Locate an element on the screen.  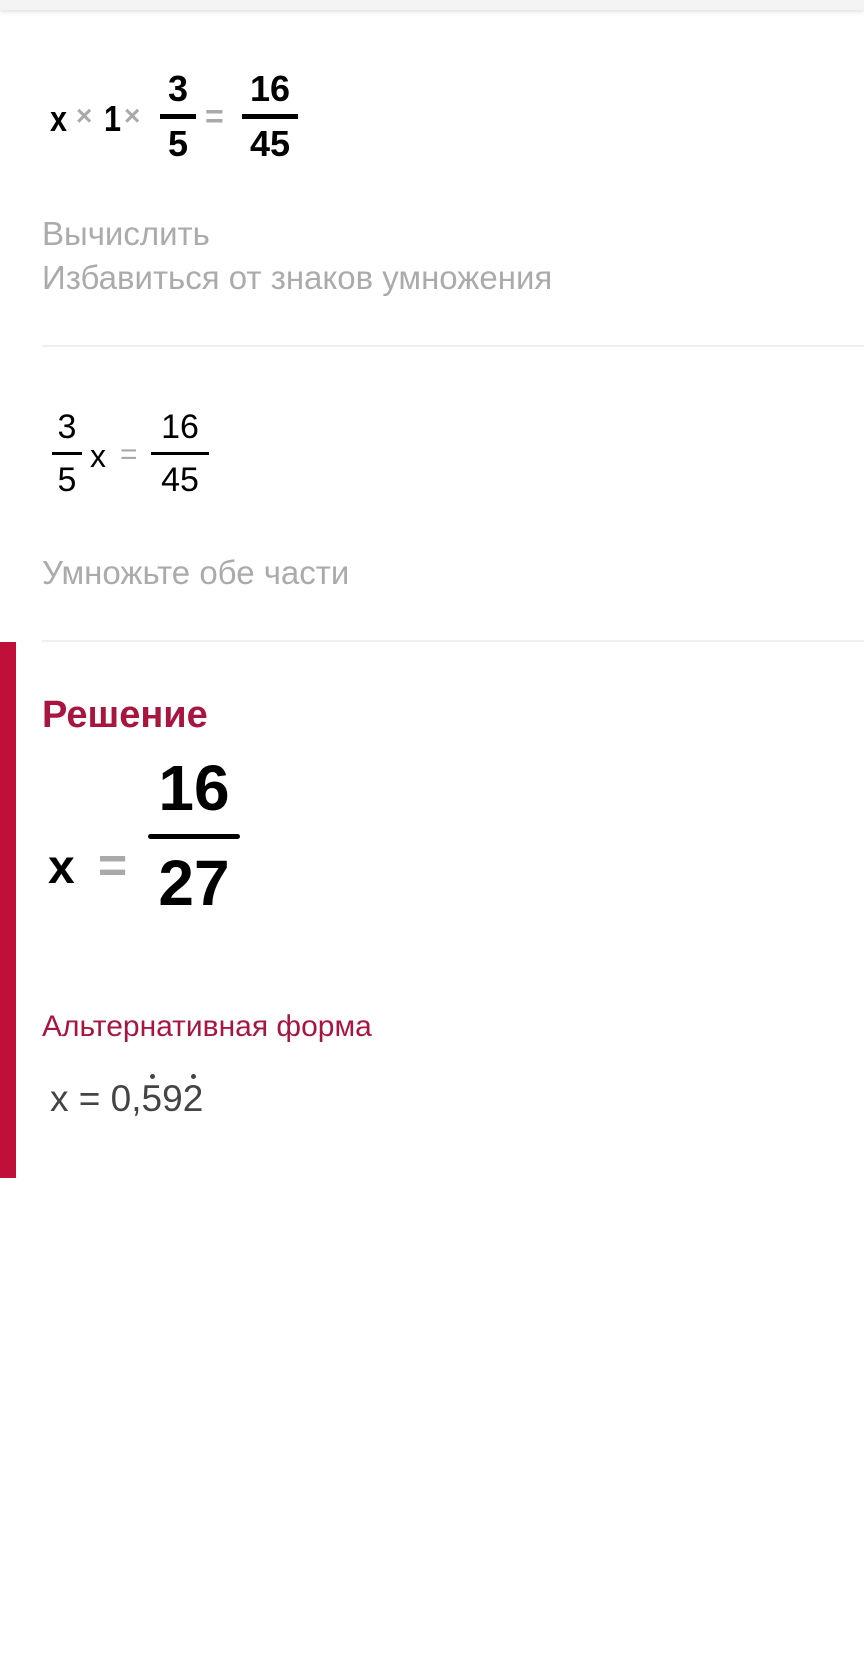
number-one: 1 is located at coordinates (113, 118).